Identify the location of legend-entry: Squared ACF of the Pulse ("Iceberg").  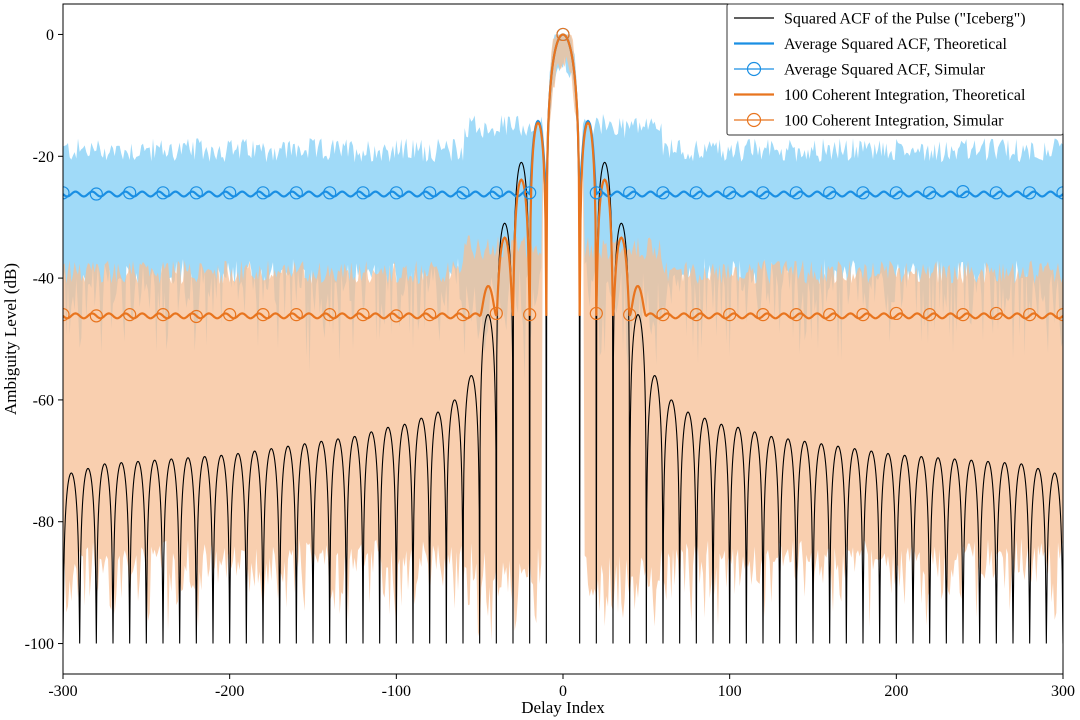
(880, 19).